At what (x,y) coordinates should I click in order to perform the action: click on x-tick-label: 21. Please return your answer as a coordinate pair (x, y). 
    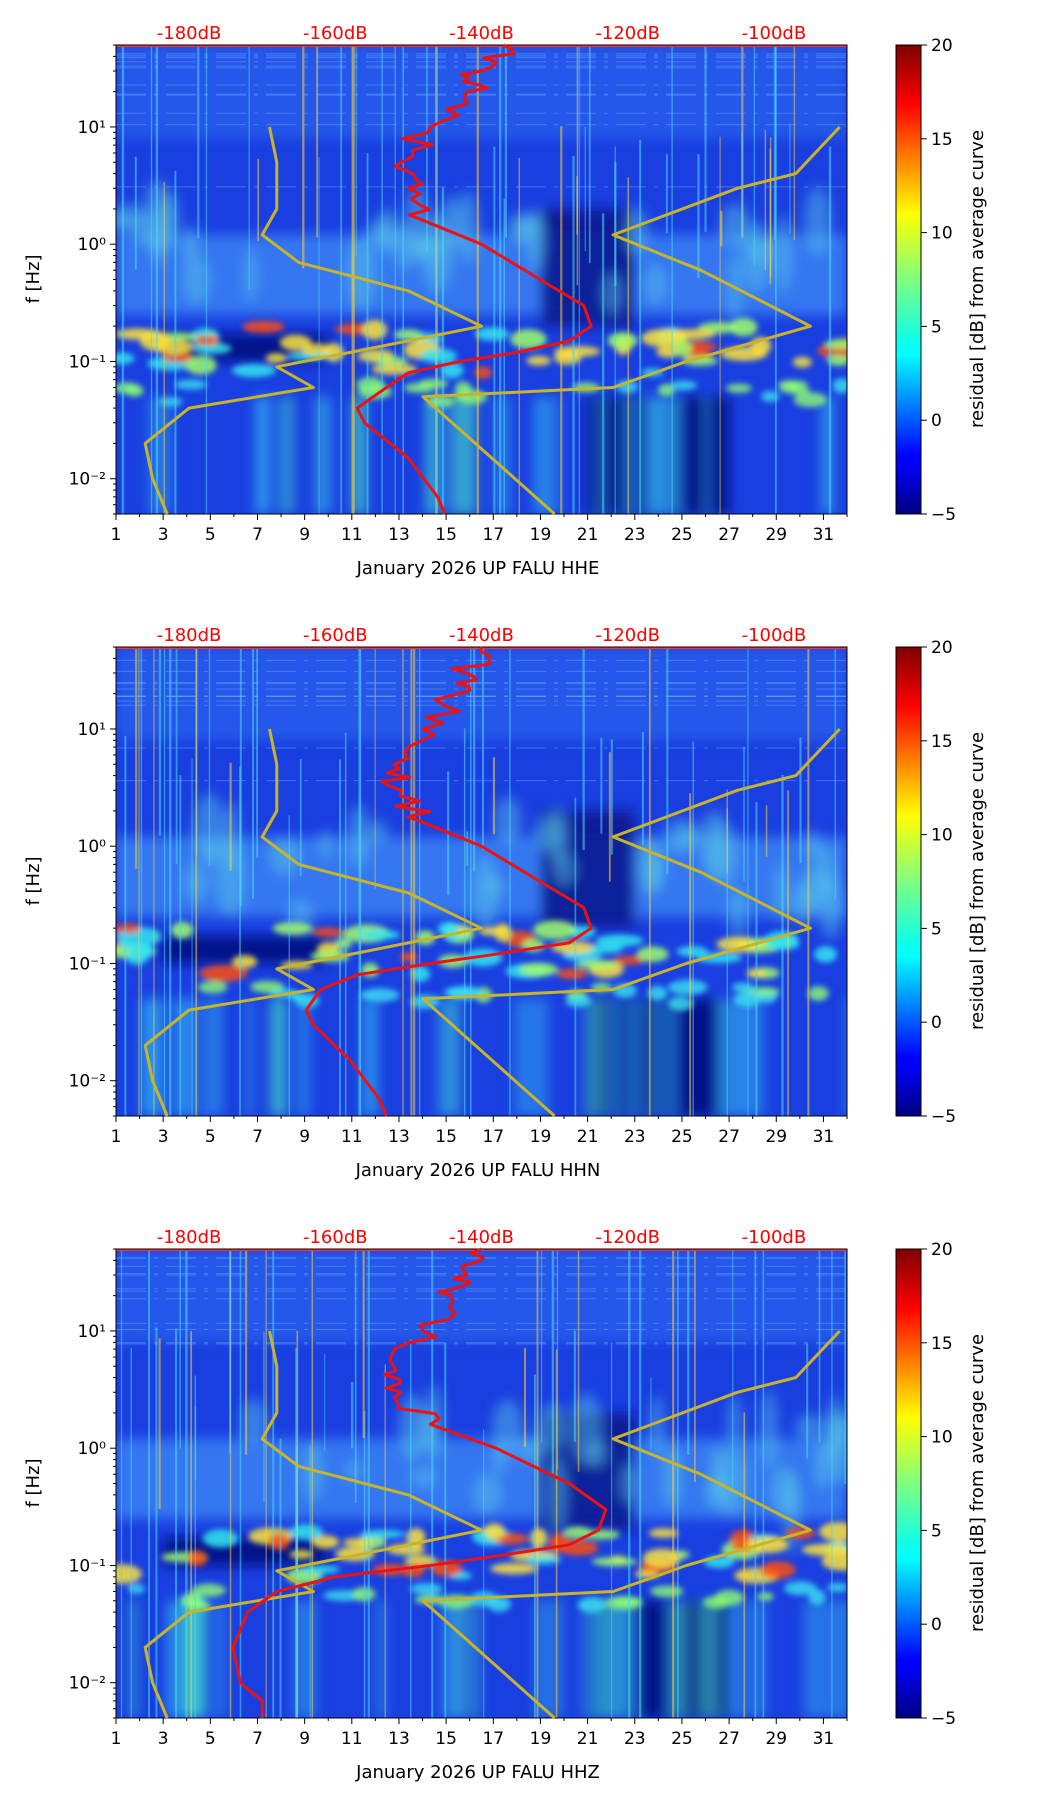
    Looking at the image, I should click on (588, 1739).